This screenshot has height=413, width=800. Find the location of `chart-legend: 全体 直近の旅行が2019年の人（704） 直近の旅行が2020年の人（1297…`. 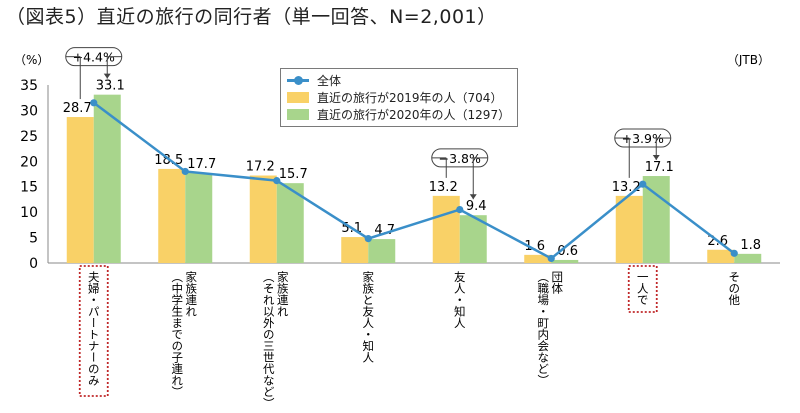

chart-legend: 全体 直近の旅行が2019年の人（704） 直近の旅行が2020年の人（1297… is located at coordinates (399, 97).